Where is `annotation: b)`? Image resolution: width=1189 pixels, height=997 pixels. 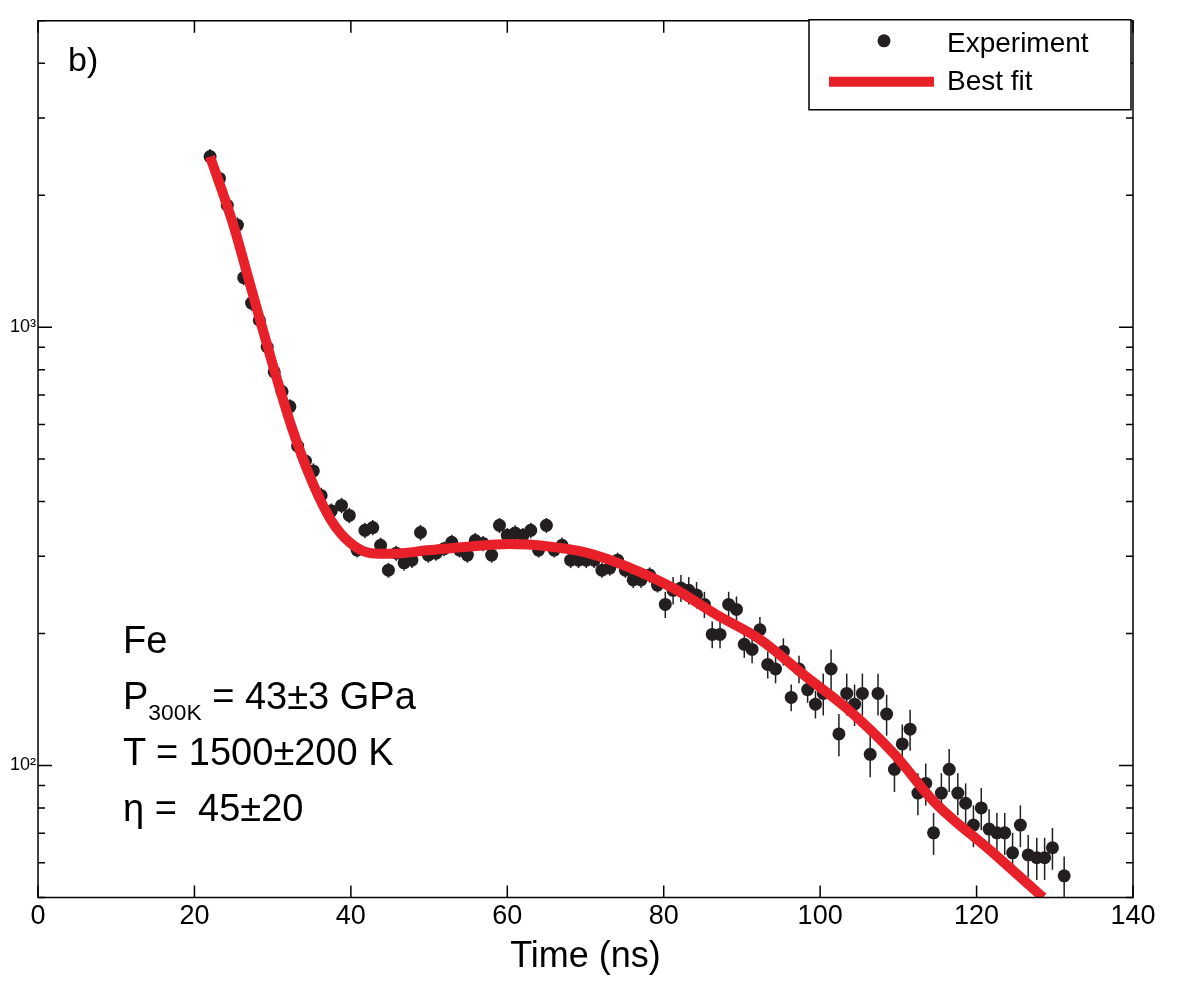 annotation: b) is located at coordinates (83, 58).